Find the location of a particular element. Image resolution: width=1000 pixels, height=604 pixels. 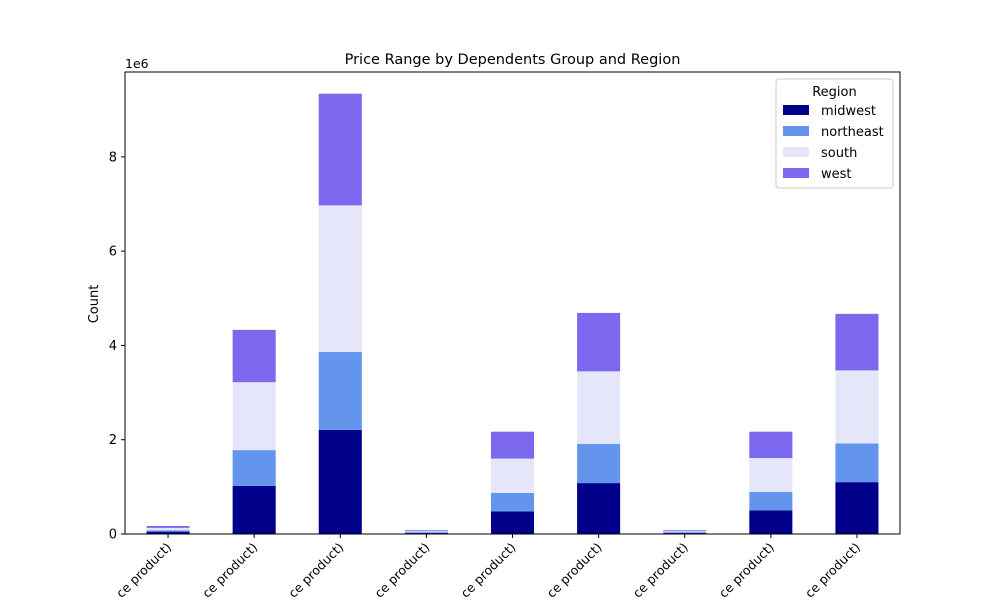

legend-label-west: west is located at coordinates (836, 174).